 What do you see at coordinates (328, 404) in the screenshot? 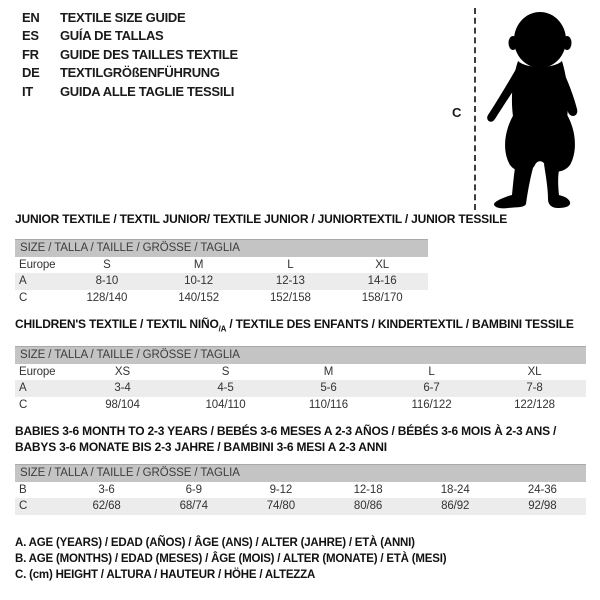
I see `value-cell: 110/116` at bounding box center [328, 404].